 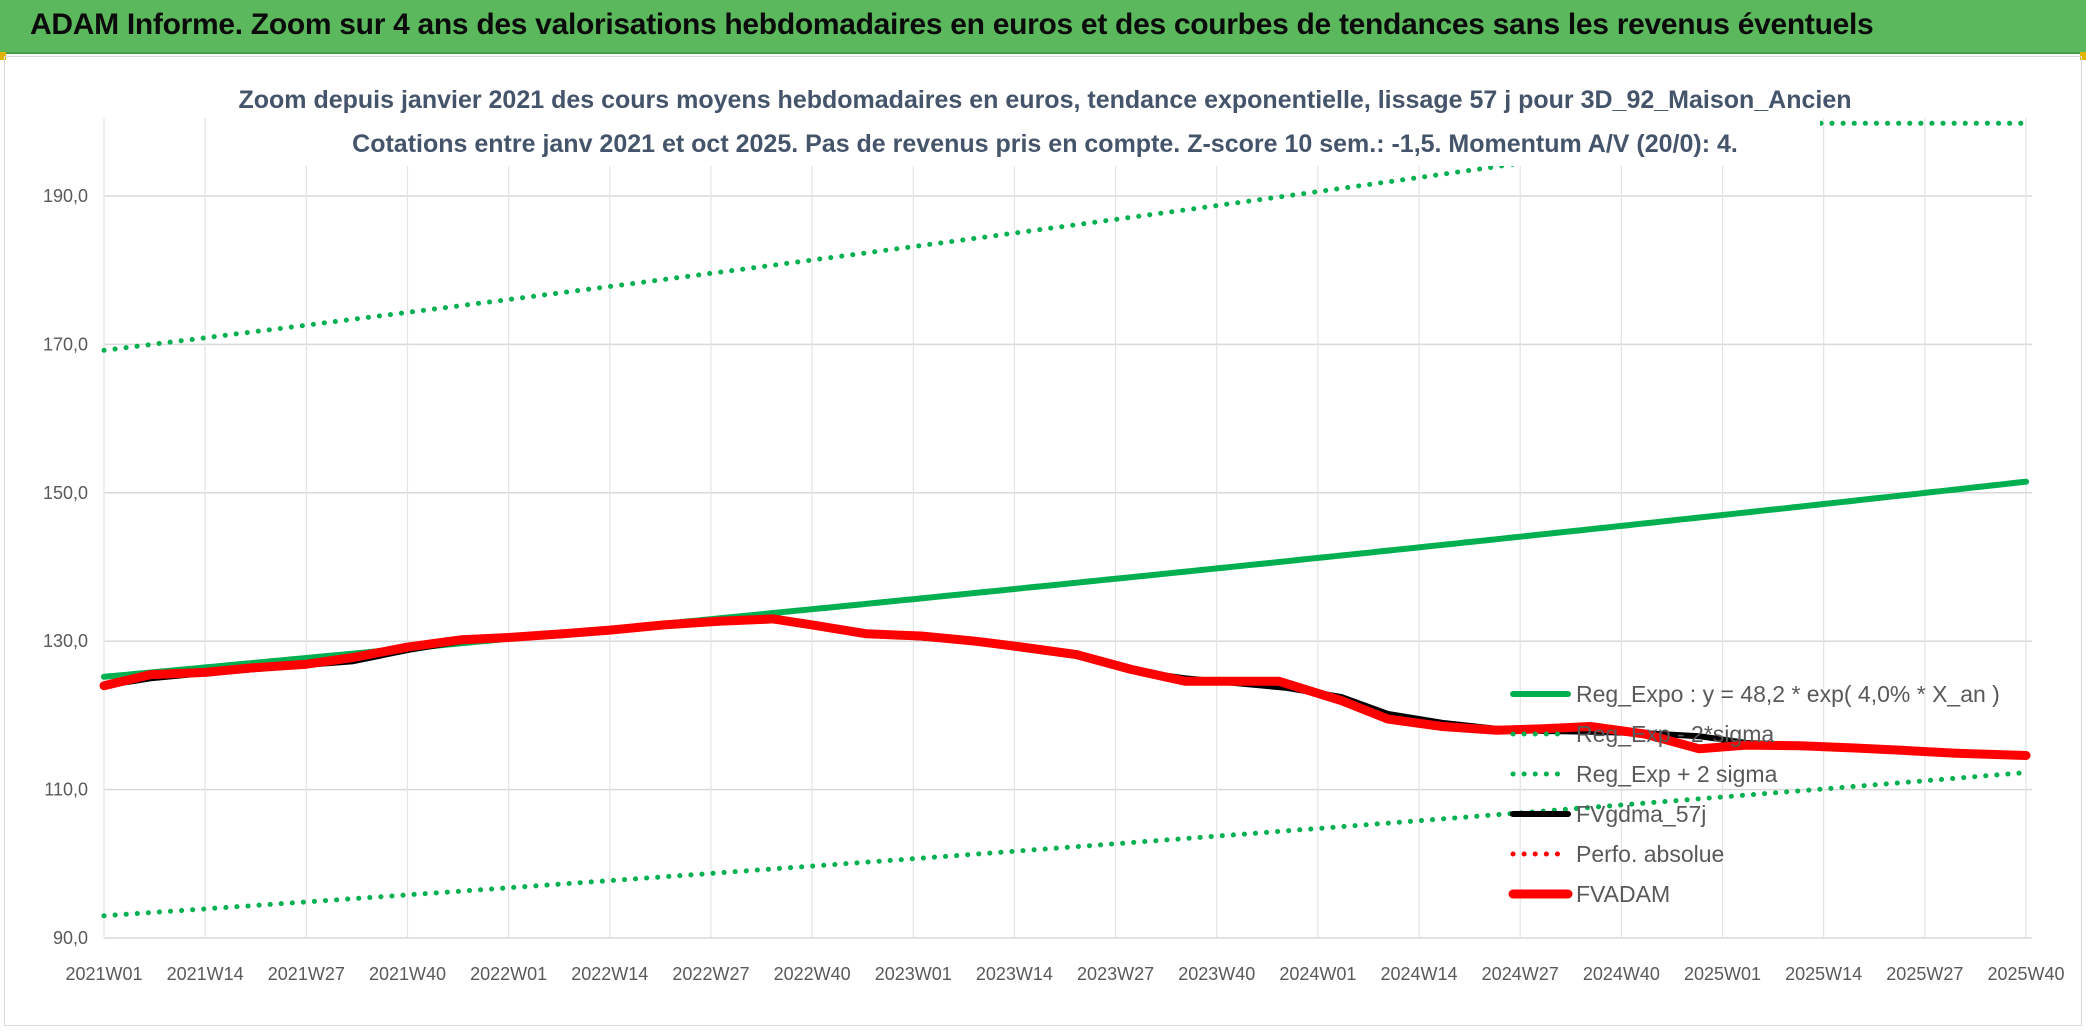 I want to click on y-tick-label: 110,0, so click(x=66, y=790).